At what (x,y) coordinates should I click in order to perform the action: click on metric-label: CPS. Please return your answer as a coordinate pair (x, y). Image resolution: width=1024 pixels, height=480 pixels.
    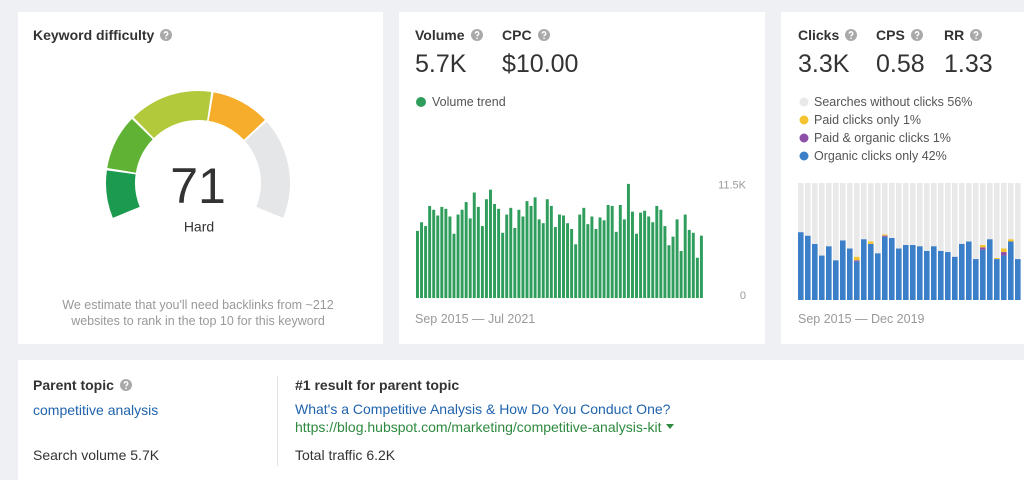
    Looking at the image, I should click on (899, 35).